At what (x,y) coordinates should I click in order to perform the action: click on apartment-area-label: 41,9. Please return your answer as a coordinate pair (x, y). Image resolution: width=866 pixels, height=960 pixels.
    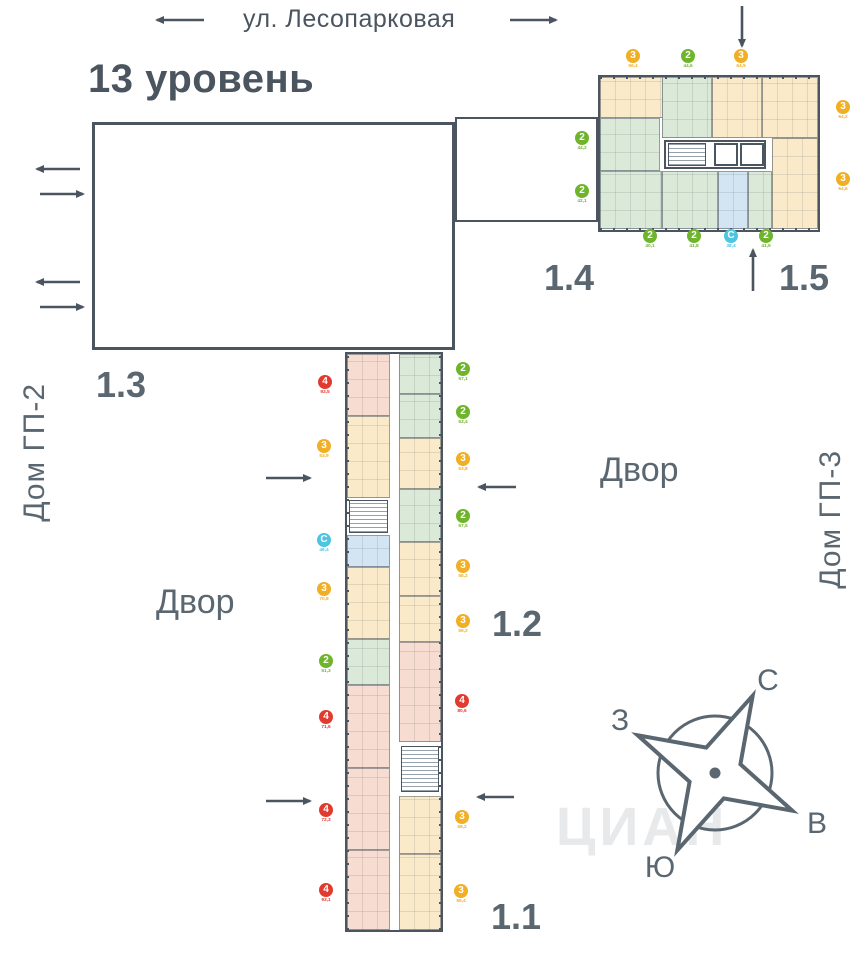
    Looking at the image, I should click on (766, 246).